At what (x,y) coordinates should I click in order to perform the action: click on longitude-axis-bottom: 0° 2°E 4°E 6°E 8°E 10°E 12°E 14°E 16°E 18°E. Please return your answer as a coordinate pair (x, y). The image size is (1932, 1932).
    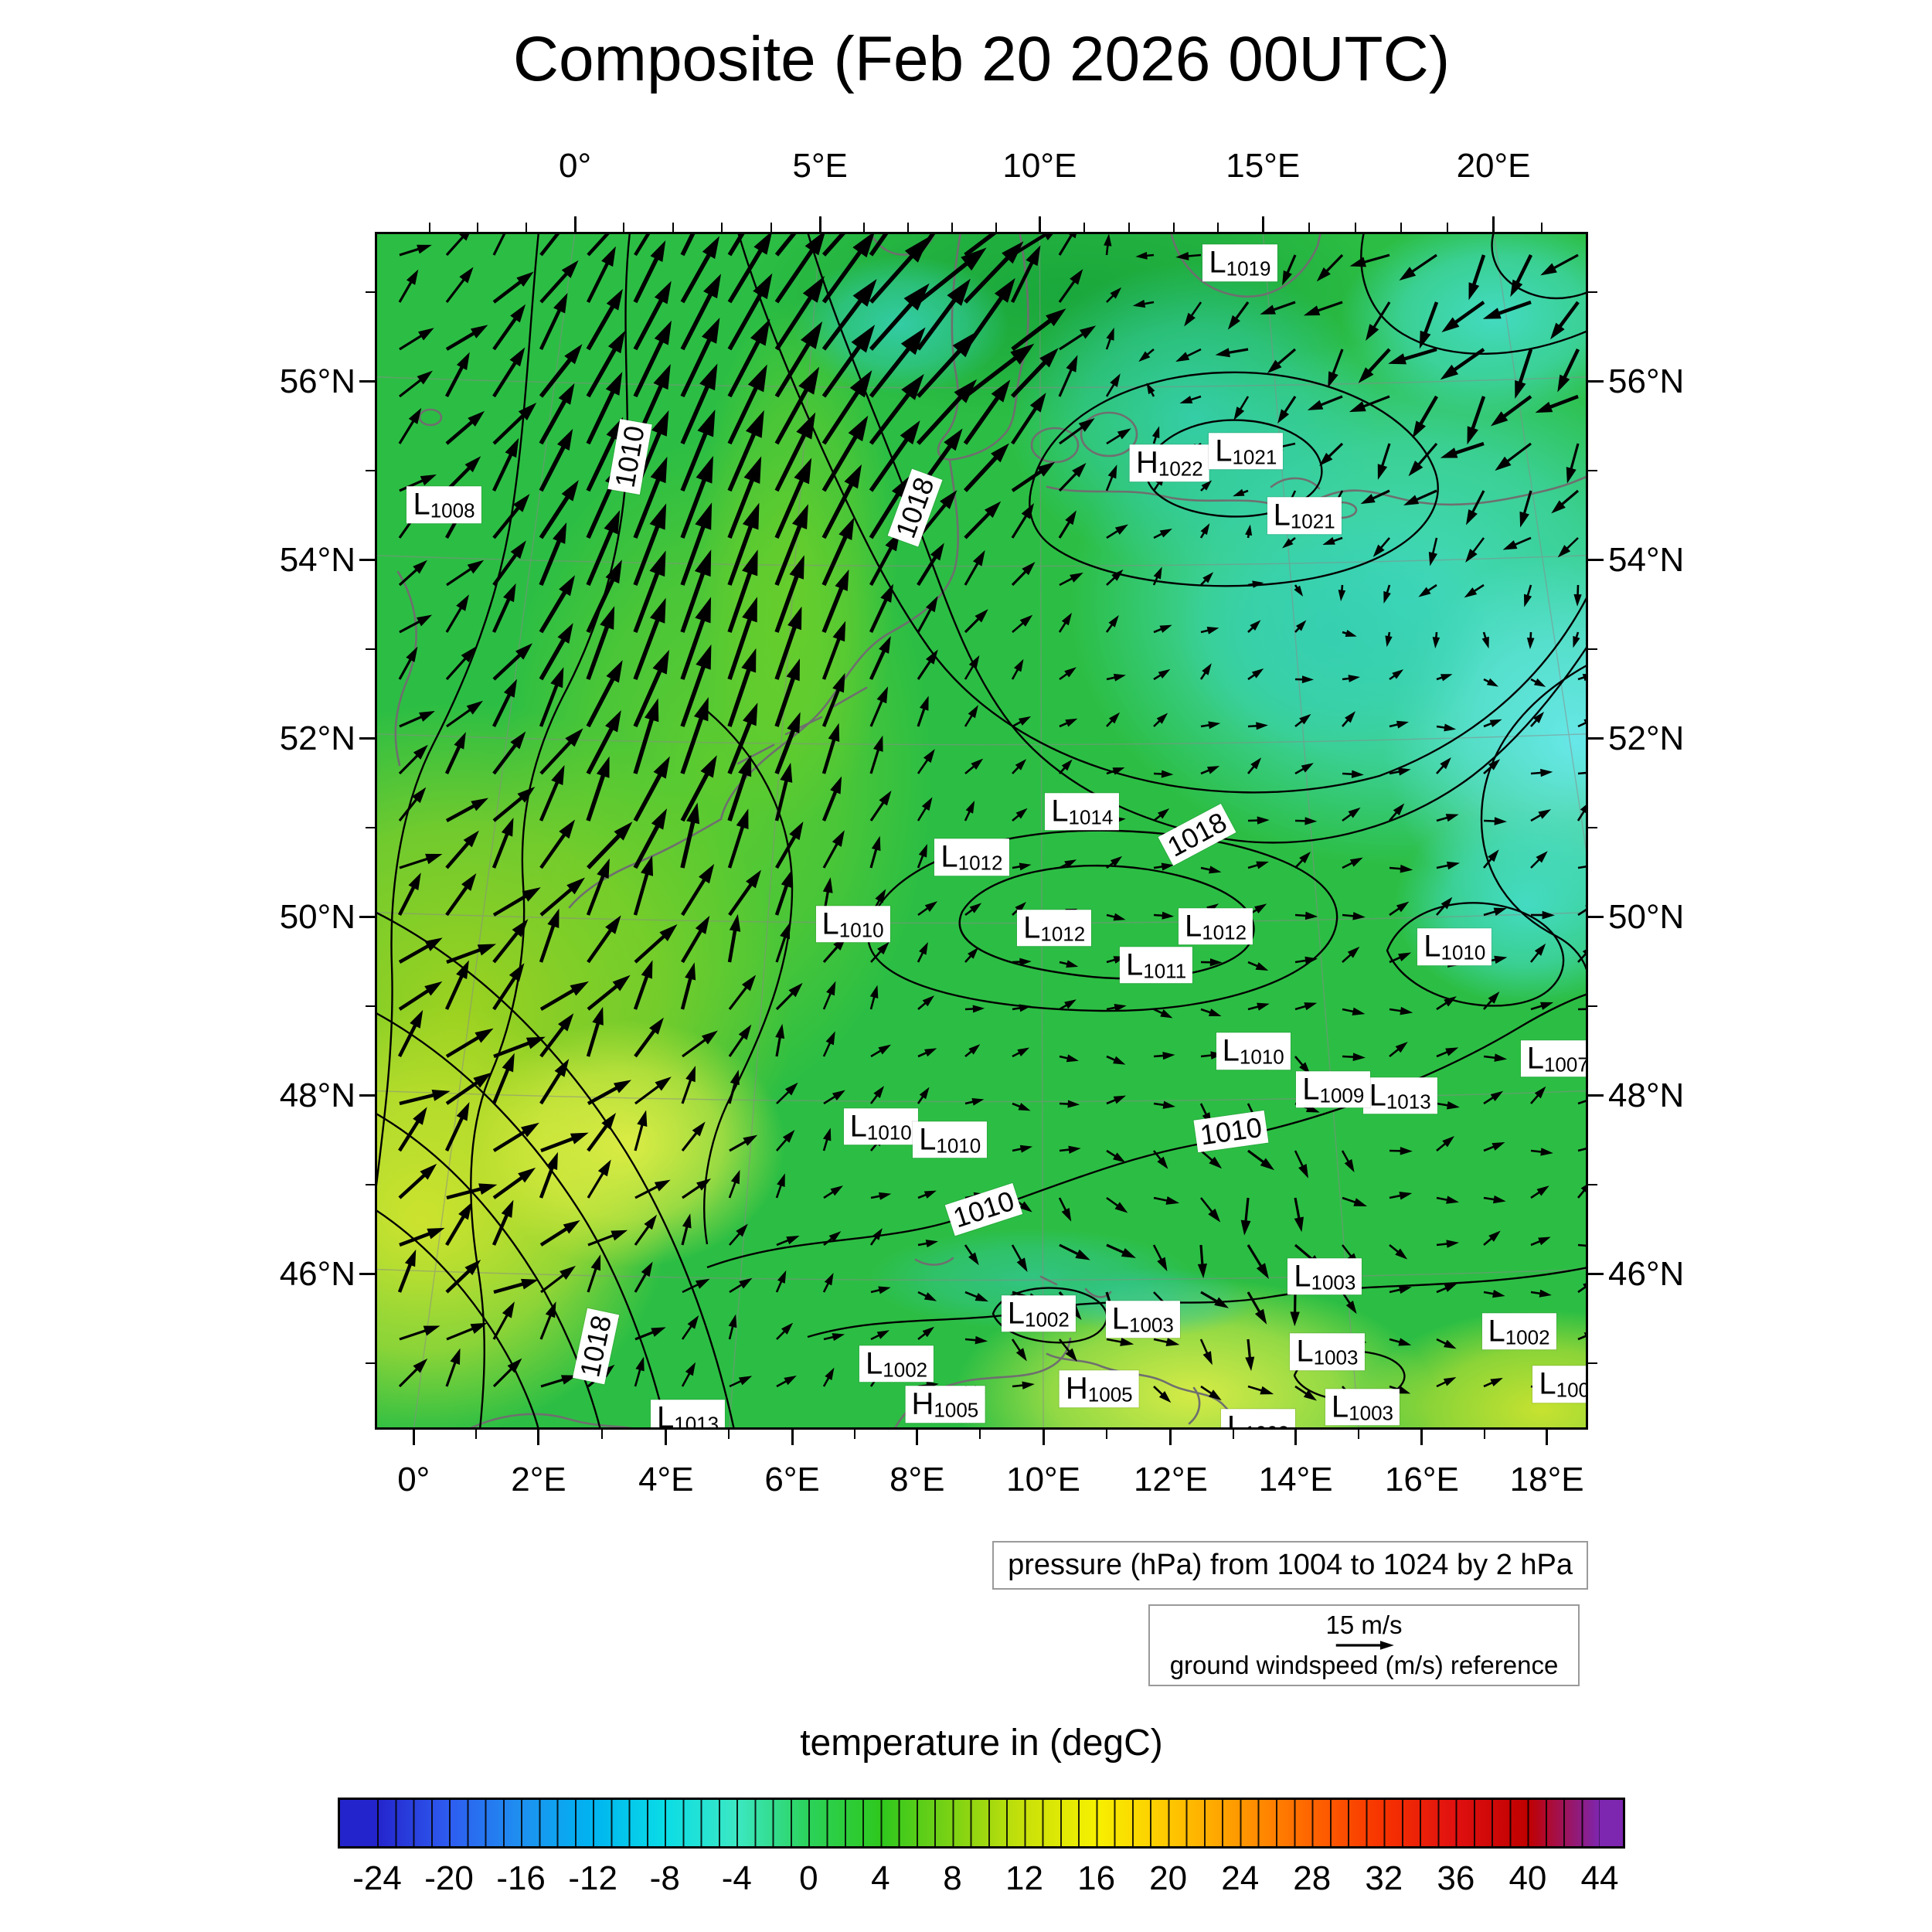
    Looking at the image, I should click on (982, 1483).